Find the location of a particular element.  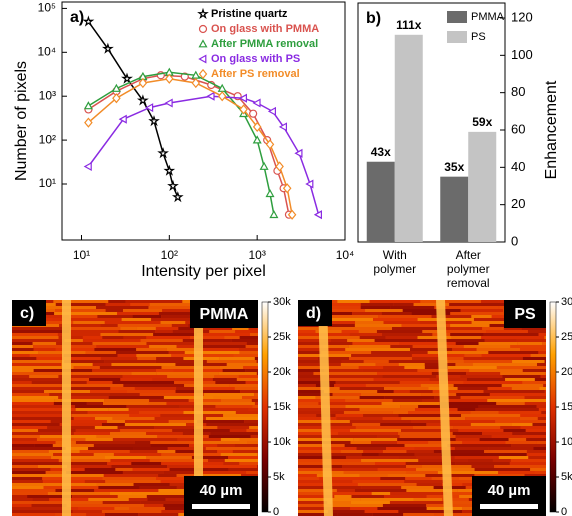

value-label: 43x is located at coordinates (381, 152).